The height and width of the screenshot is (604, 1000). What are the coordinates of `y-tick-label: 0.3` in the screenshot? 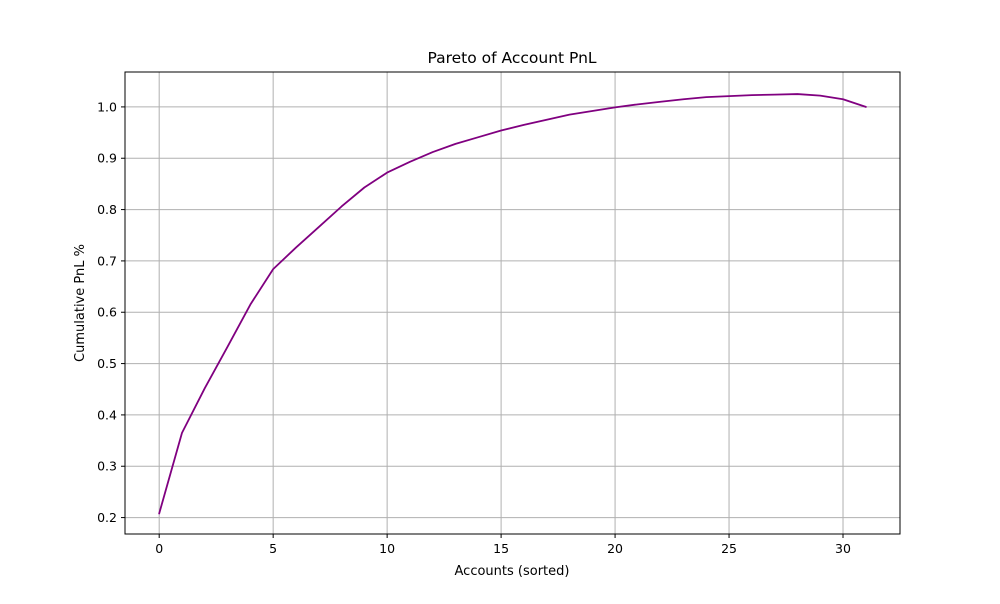 It's located at (107, 466).